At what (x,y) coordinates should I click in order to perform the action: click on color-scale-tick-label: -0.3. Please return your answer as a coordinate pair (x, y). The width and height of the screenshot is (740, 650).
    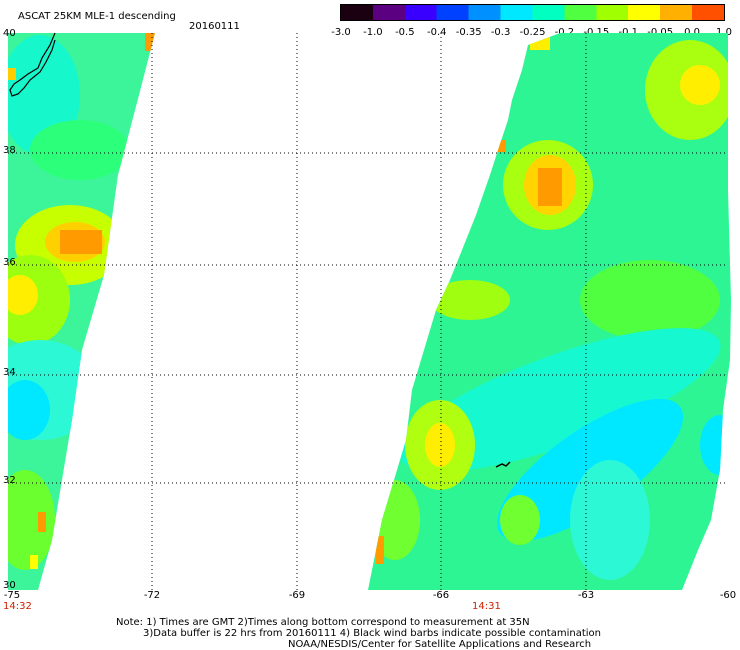
    Looking at the image, I should click on (500, 32).